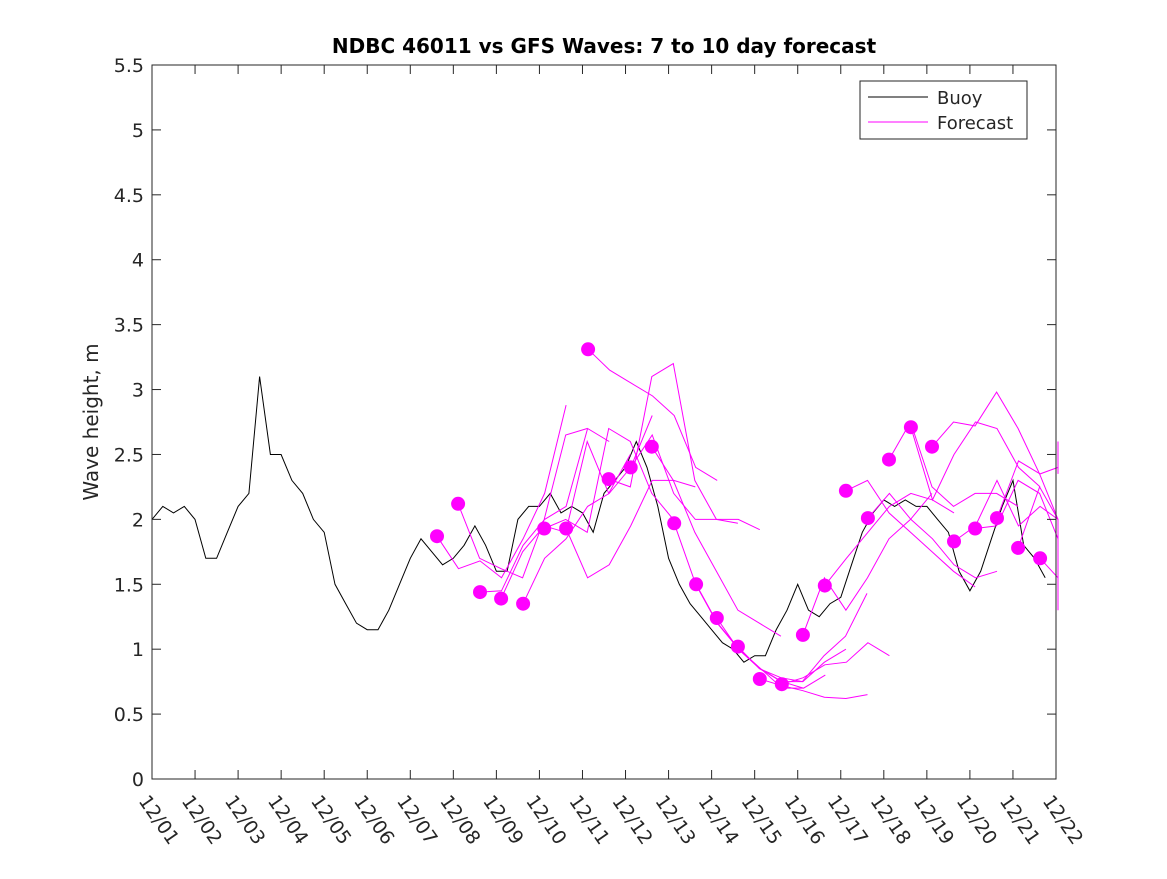 The width and height of the screenshot is (1167, 879). I want to click on legend-box, so click(943, 110).